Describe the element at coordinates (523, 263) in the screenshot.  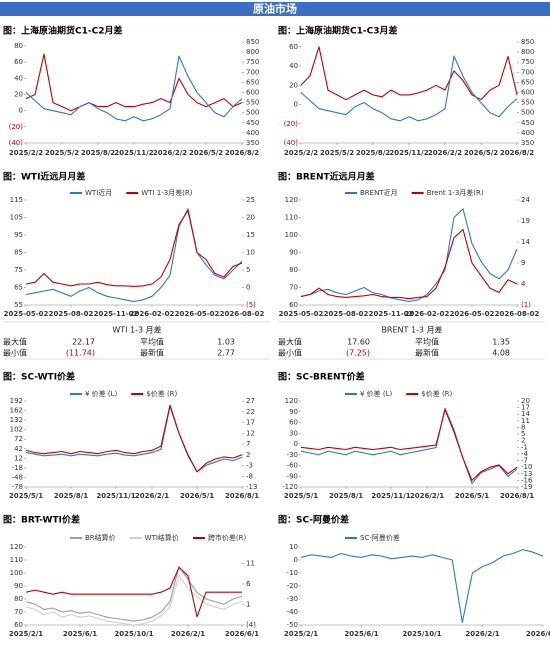
I see `y2-tick-label: 9` at that location.